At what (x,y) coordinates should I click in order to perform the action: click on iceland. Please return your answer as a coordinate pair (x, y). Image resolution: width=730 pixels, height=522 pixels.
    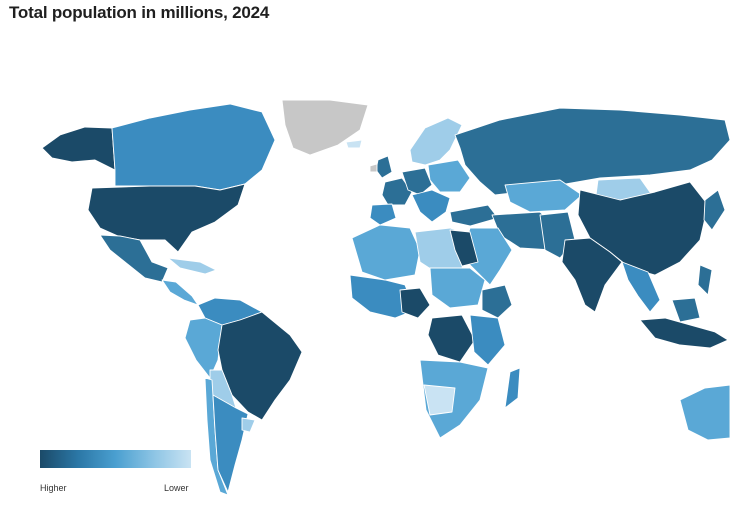
    Looking at the image, I should click on (354, 144).